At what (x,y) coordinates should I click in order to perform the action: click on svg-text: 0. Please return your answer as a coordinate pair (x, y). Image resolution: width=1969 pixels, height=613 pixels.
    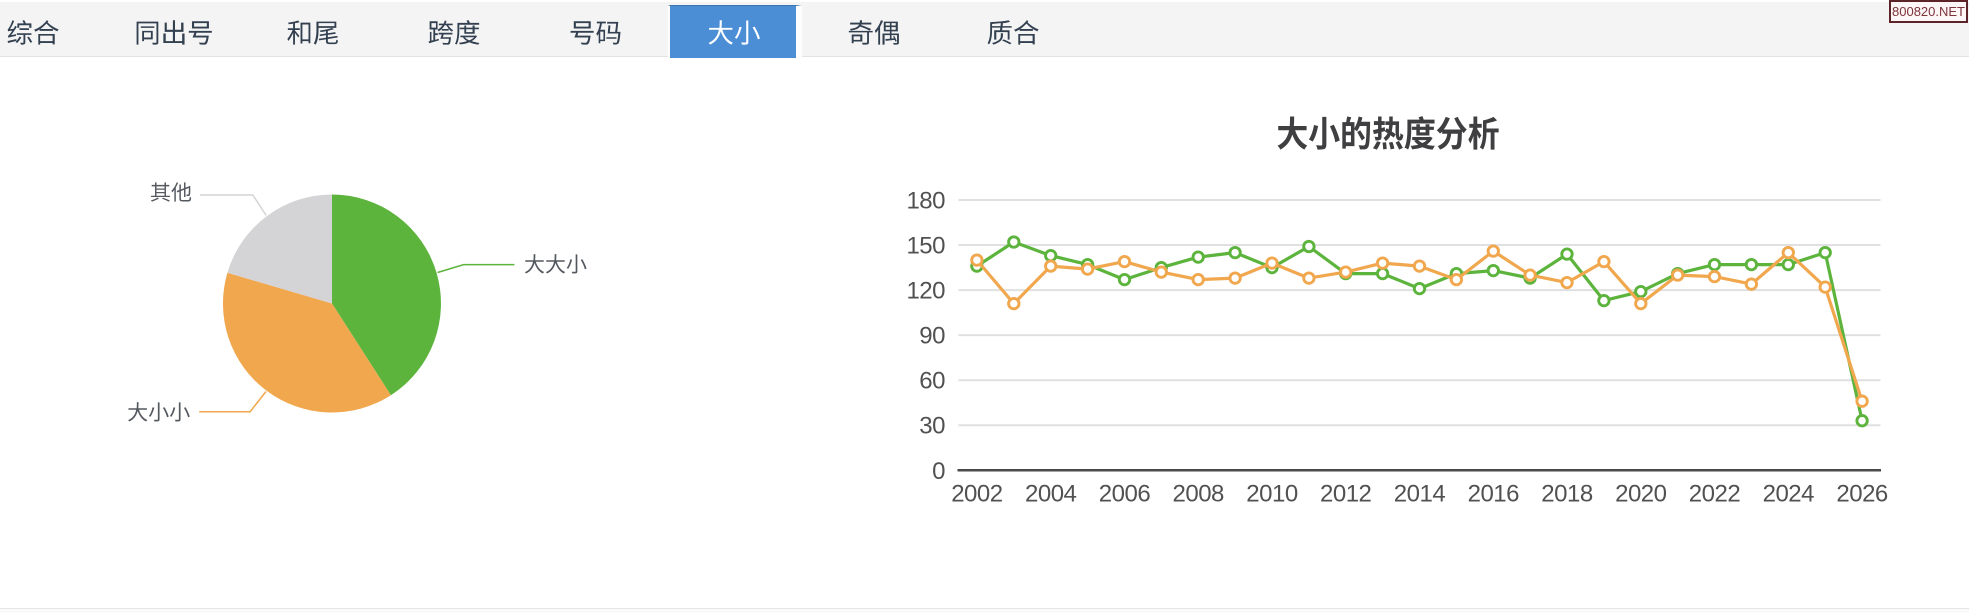
    Looking at the image, I should click on (938, 471).